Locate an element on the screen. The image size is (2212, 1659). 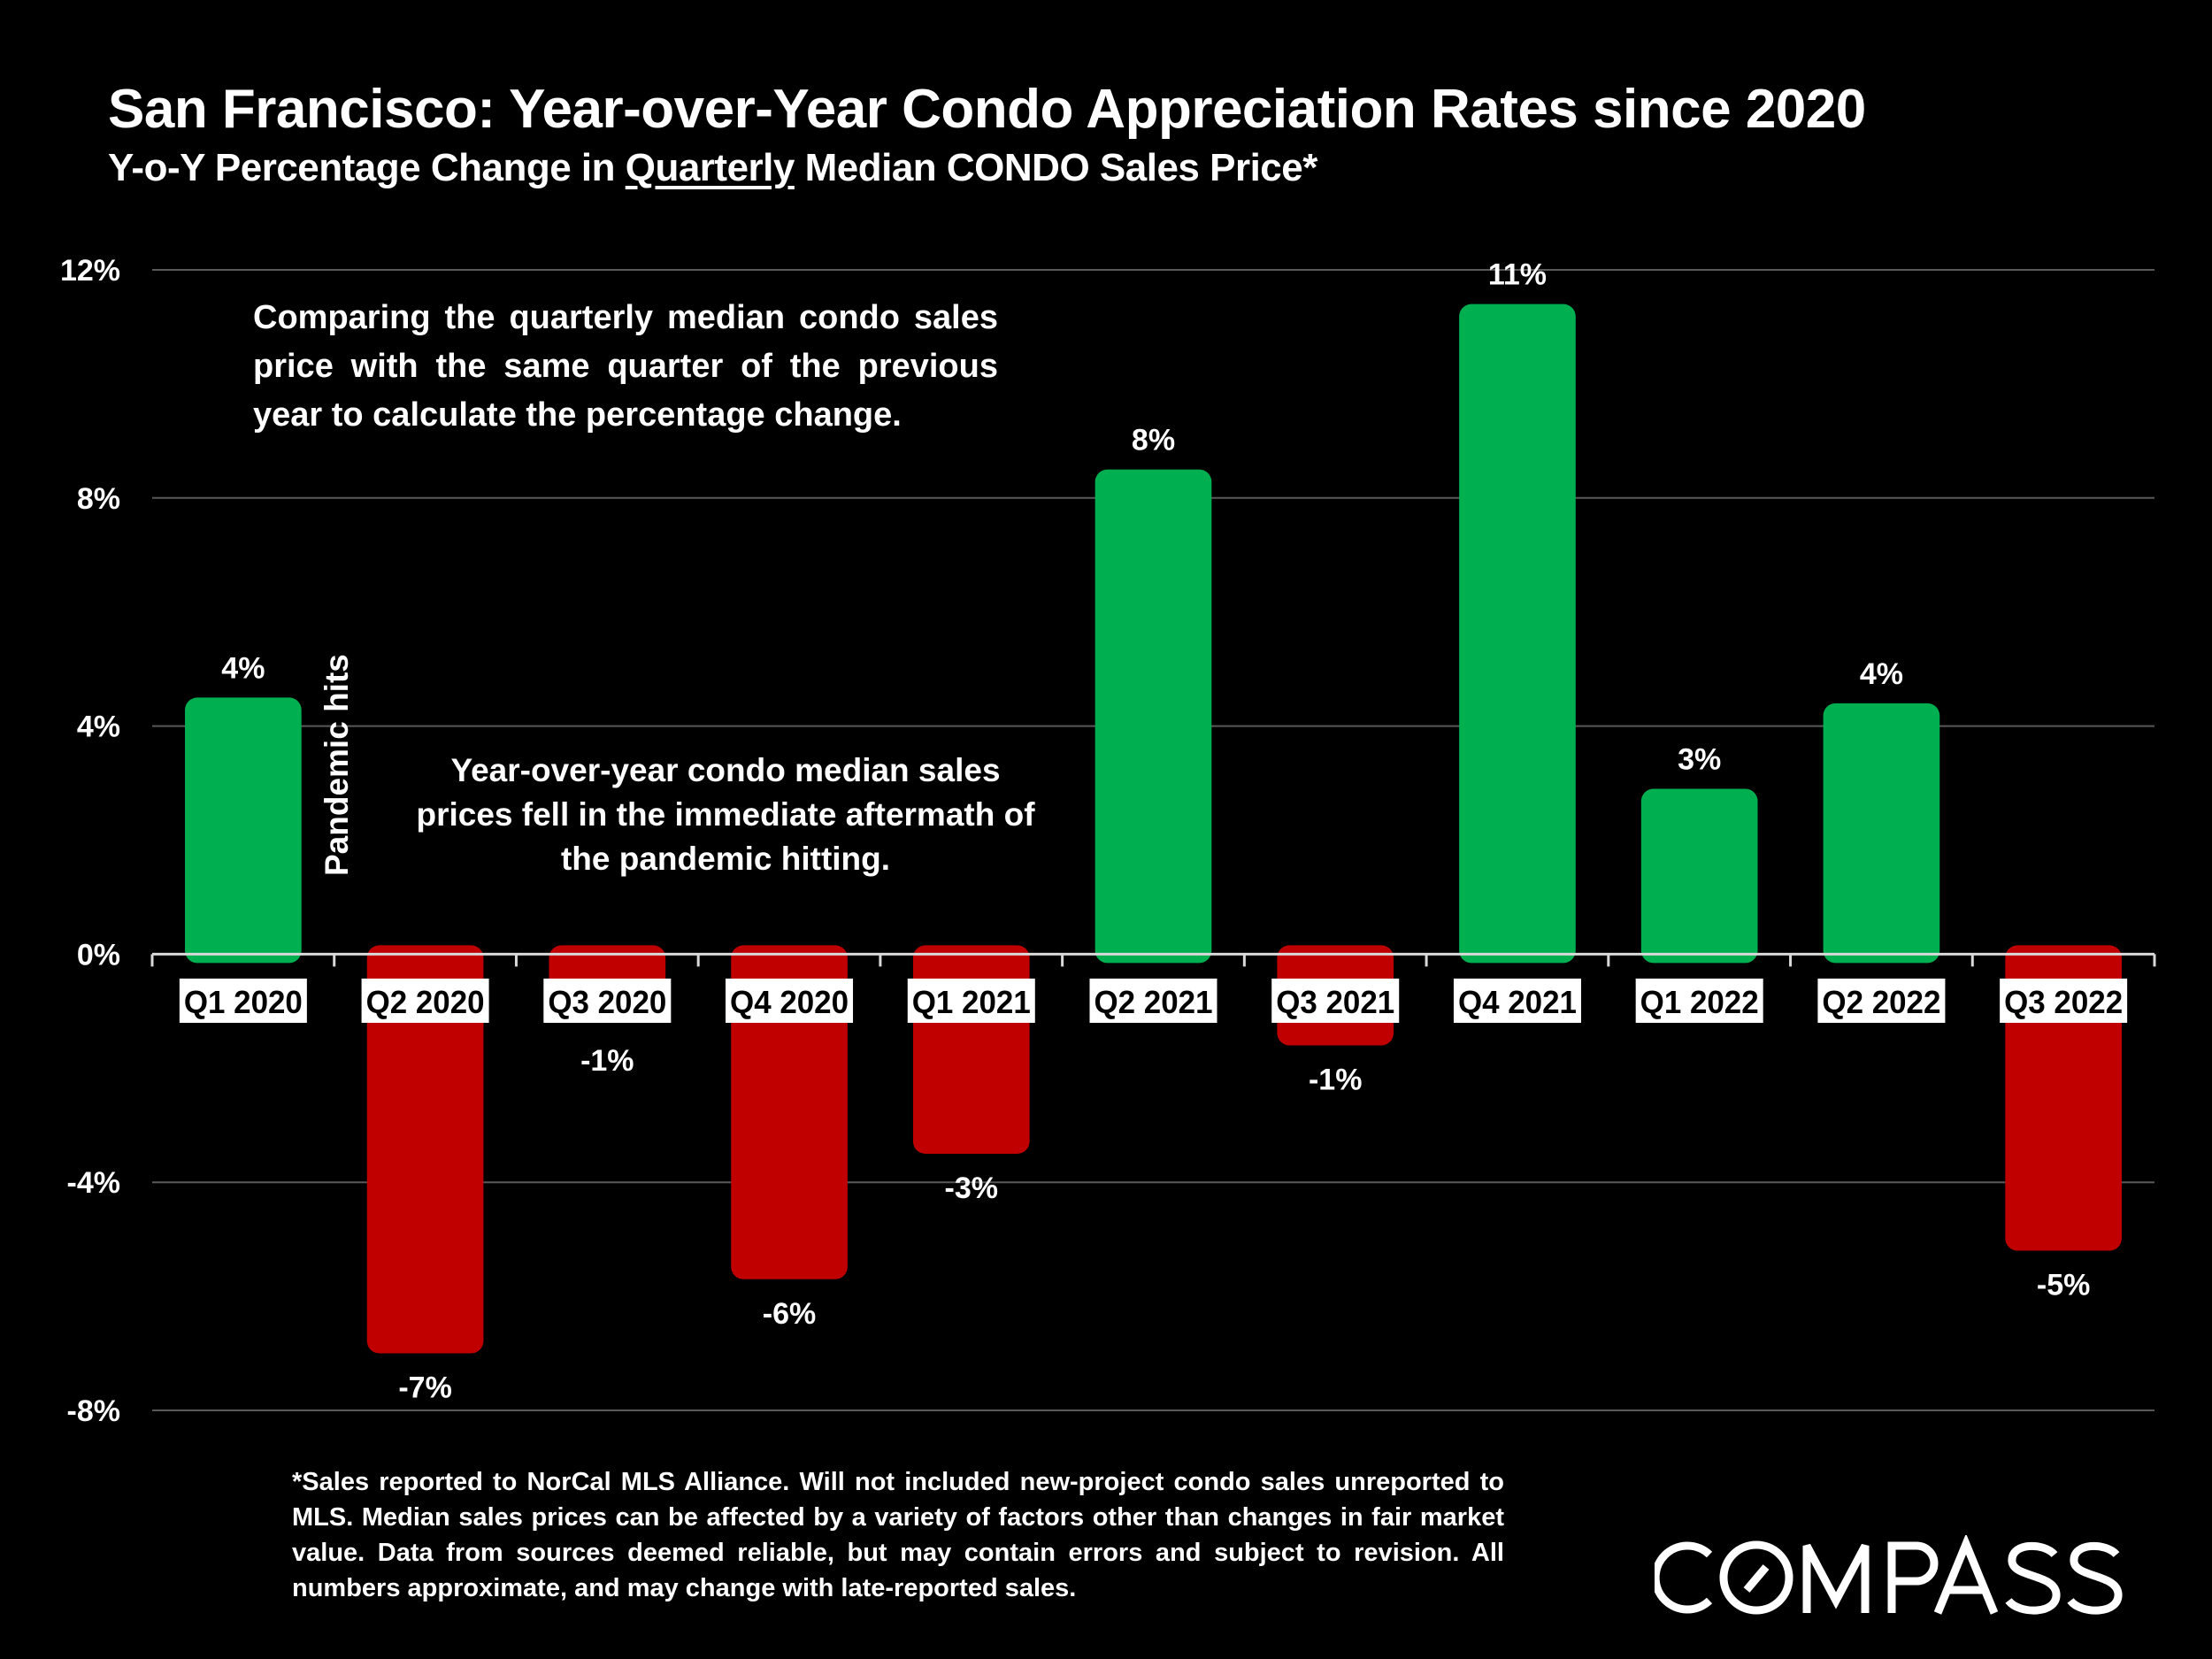
category-label-text: Q1 2022 is located at coordinates (1700, 1002).